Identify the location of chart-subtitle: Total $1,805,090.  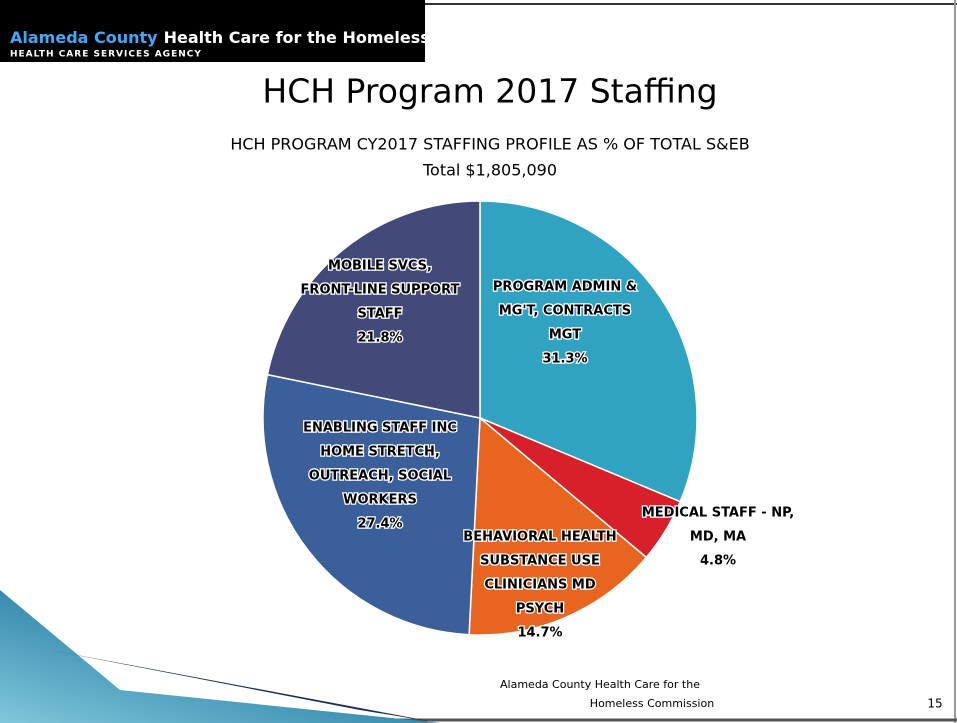
(489, 170).